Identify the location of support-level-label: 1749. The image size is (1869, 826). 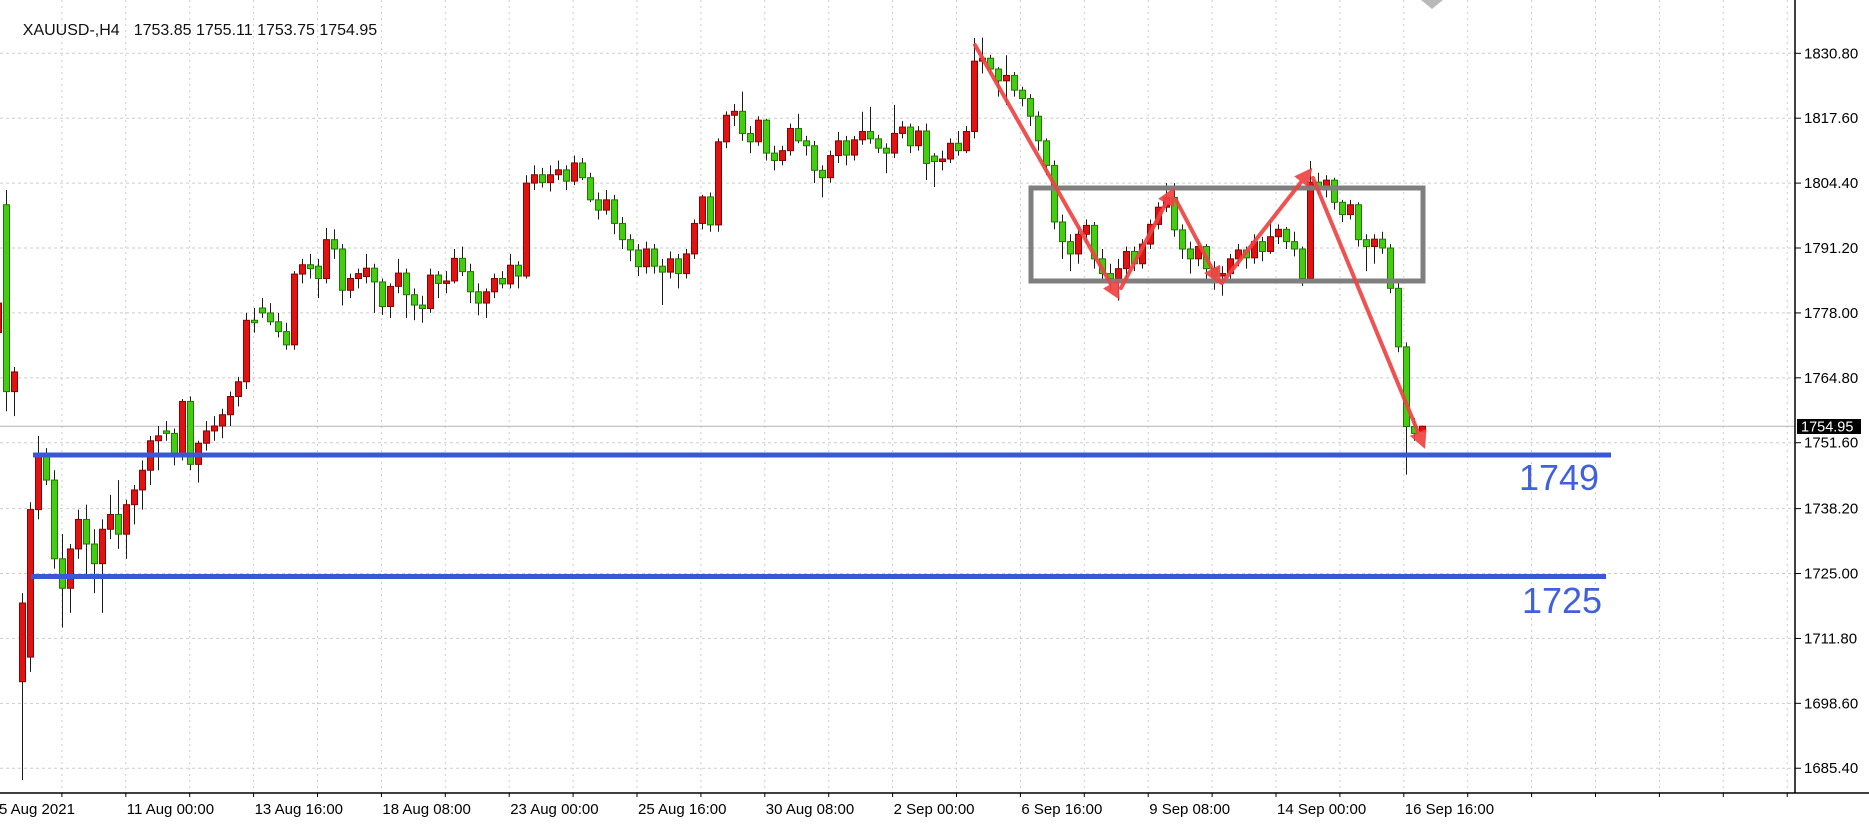
(1559, 477).